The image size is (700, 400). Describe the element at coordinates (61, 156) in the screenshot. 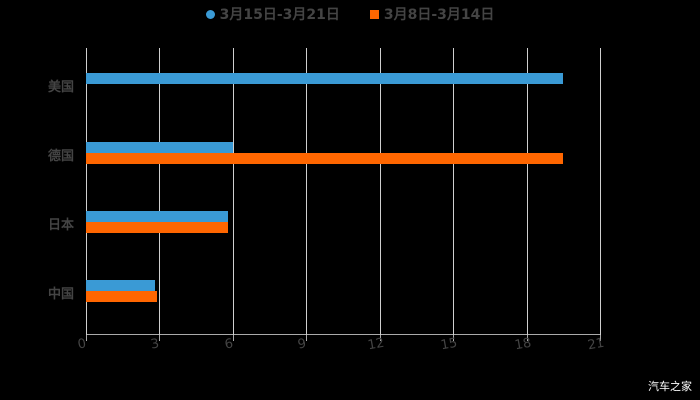

I see `y-category-label: 德国` at that location.